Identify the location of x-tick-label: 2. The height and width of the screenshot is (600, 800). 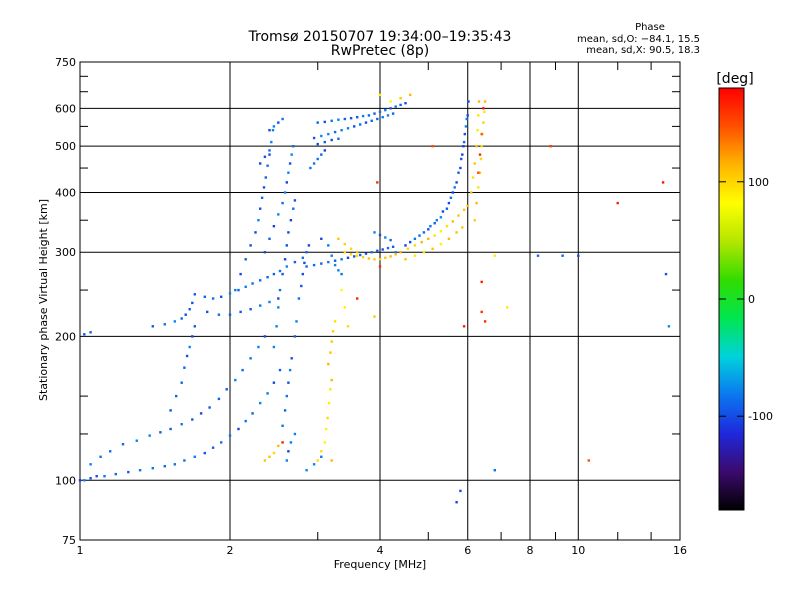
(230, 550).